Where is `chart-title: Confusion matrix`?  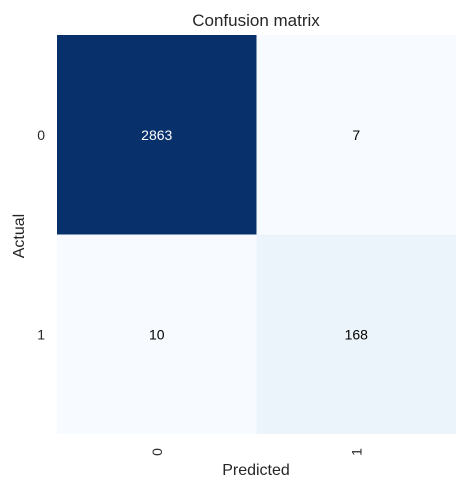 chart-title: Confusion matrix is located at coordinates (256, 20).